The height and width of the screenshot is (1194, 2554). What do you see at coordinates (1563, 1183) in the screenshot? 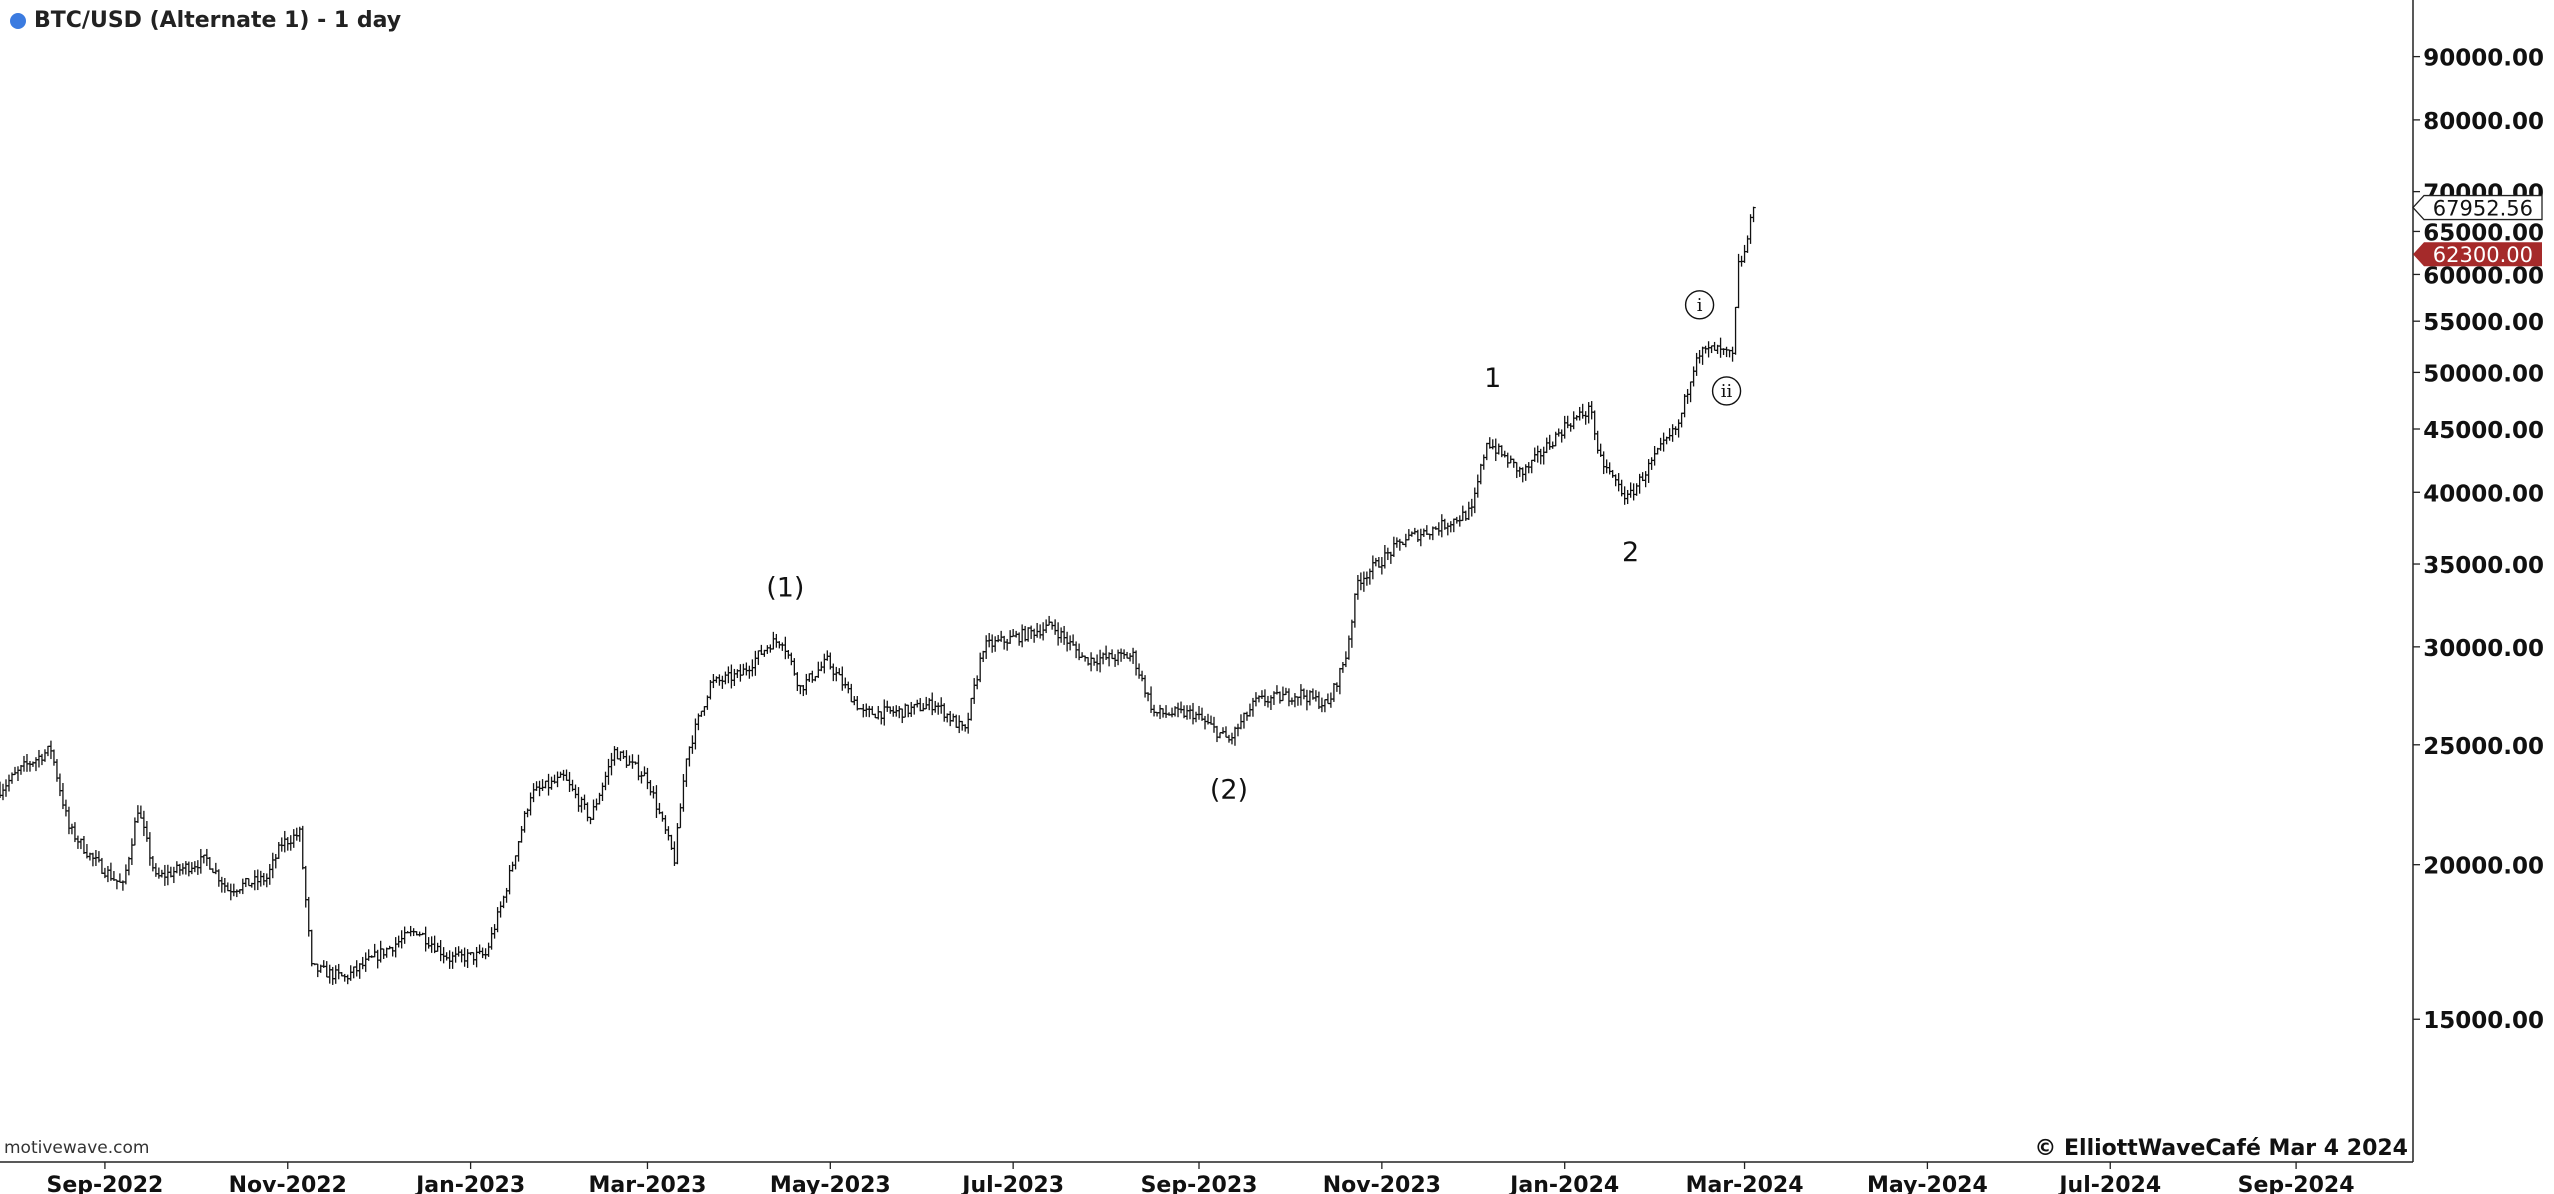
I see `x-tick-label: Jan-2024` at bounding box center [1563, 1183].